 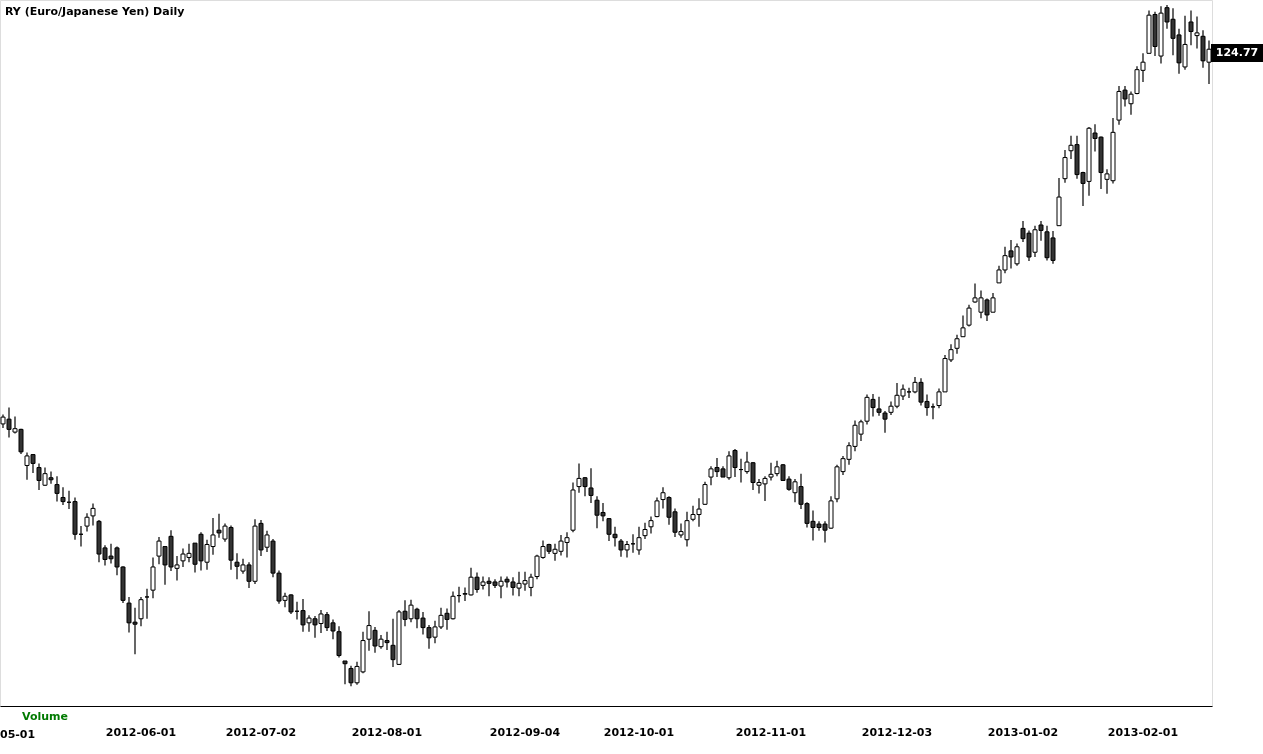 What do you see at coordinates (1143, 732) in the screenshot?
I see `x-tick-label: 2013-02-01` at bounding box center [1143, 732].